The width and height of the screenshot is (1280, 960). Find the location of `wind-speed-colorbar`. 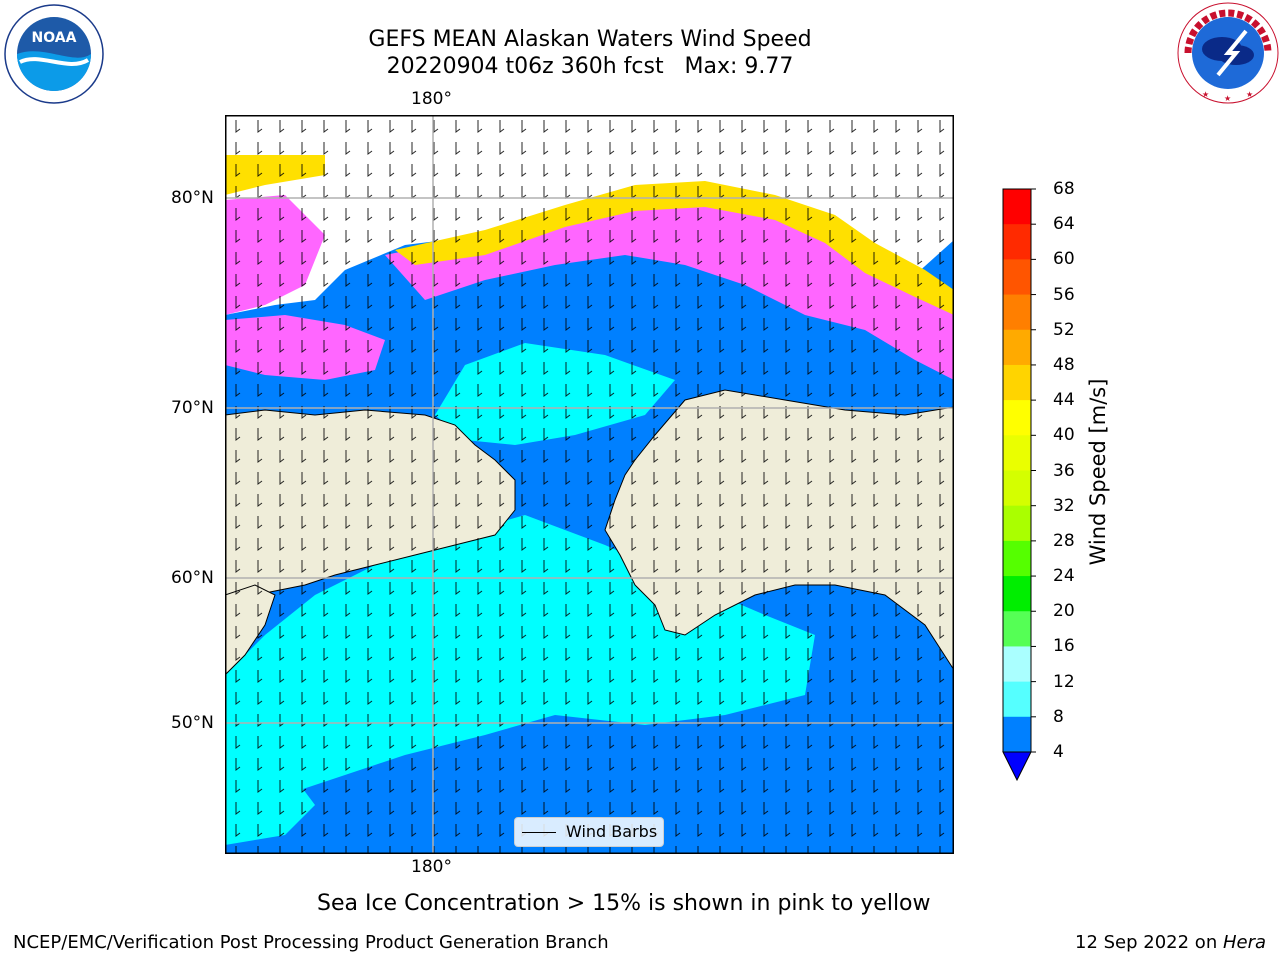

wind-speed-colorbar is located at coordinates (1019, 485).